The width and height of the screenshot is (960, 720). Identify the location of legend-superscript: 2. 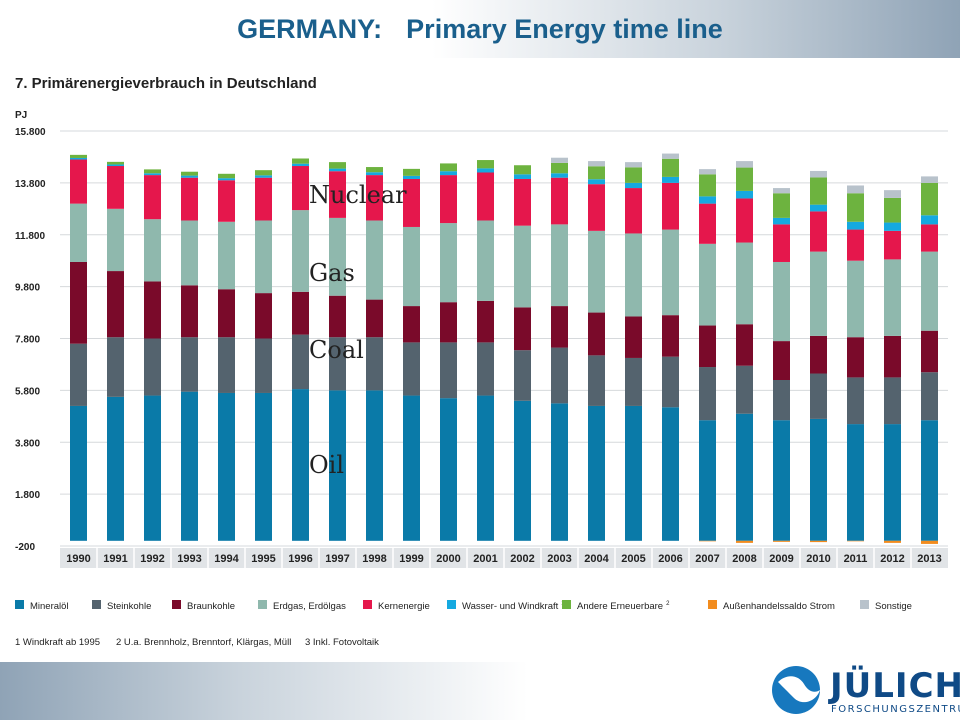
(668, 604).